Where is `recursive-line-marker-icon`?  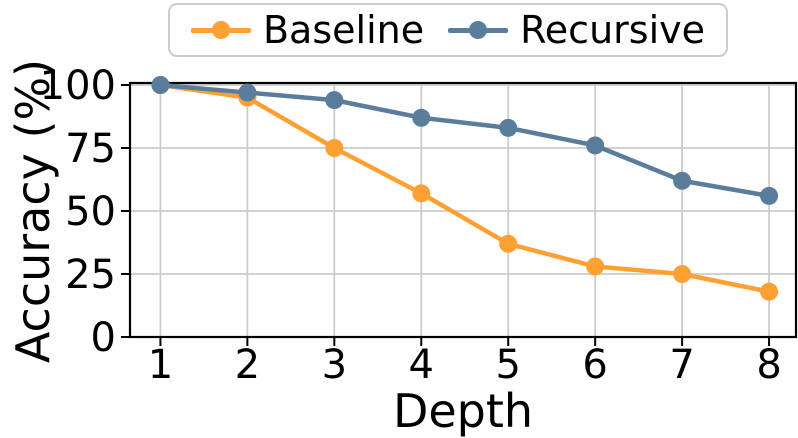 recursive-line-marker-icon is located at coordinates (478, 30).